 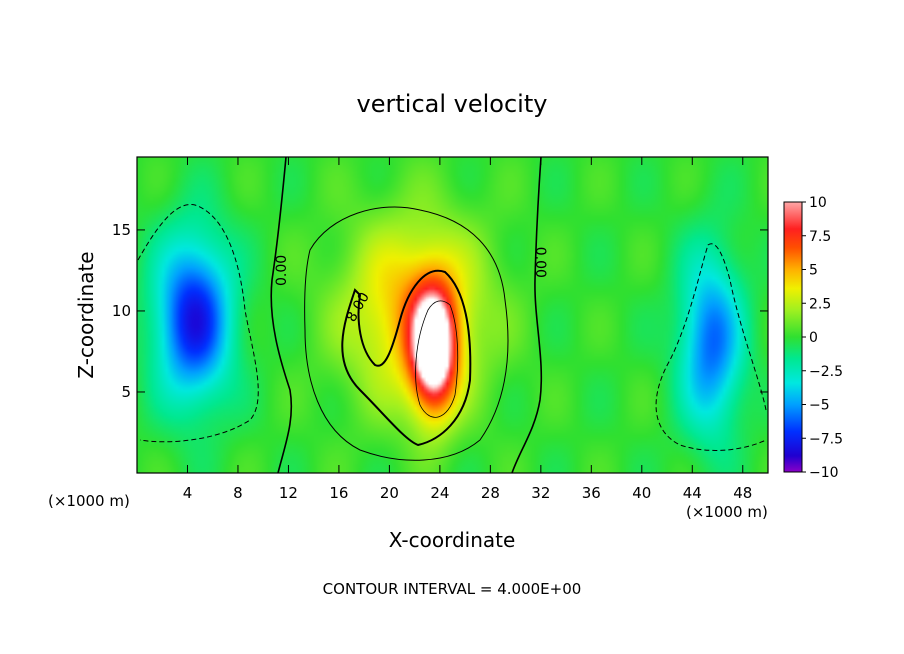 What do you see at coordinates (813, 271) in the screenshot?
I see `colorbar-tick-label: 5` at bounding box center [813, 271].